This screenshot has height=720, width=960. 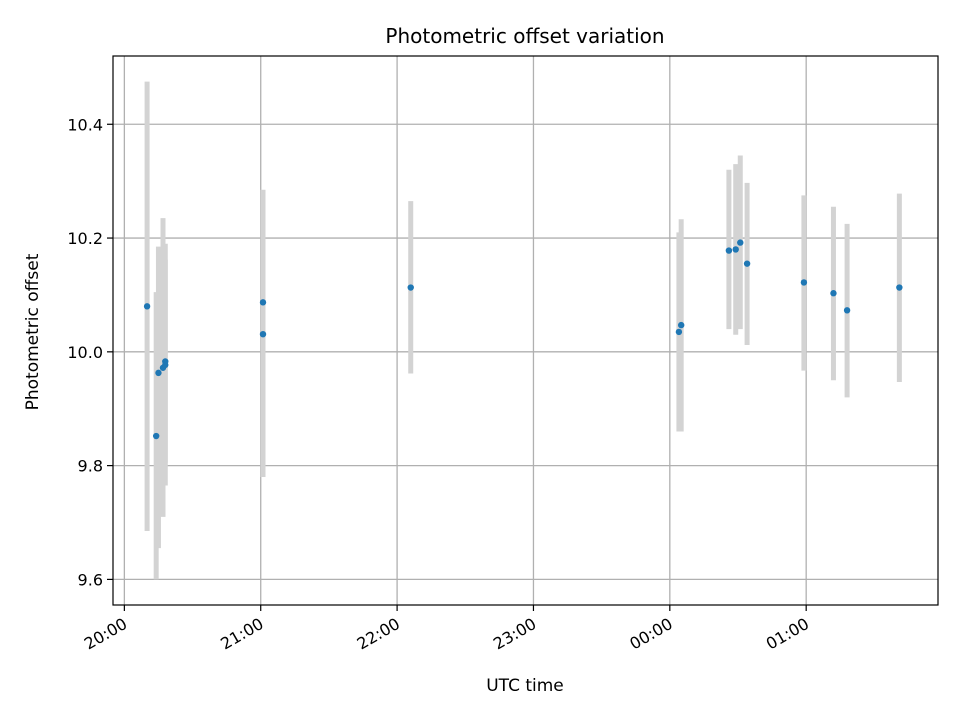 I want to click on y-tick-label: 10.0, so click(x=85, y=352).